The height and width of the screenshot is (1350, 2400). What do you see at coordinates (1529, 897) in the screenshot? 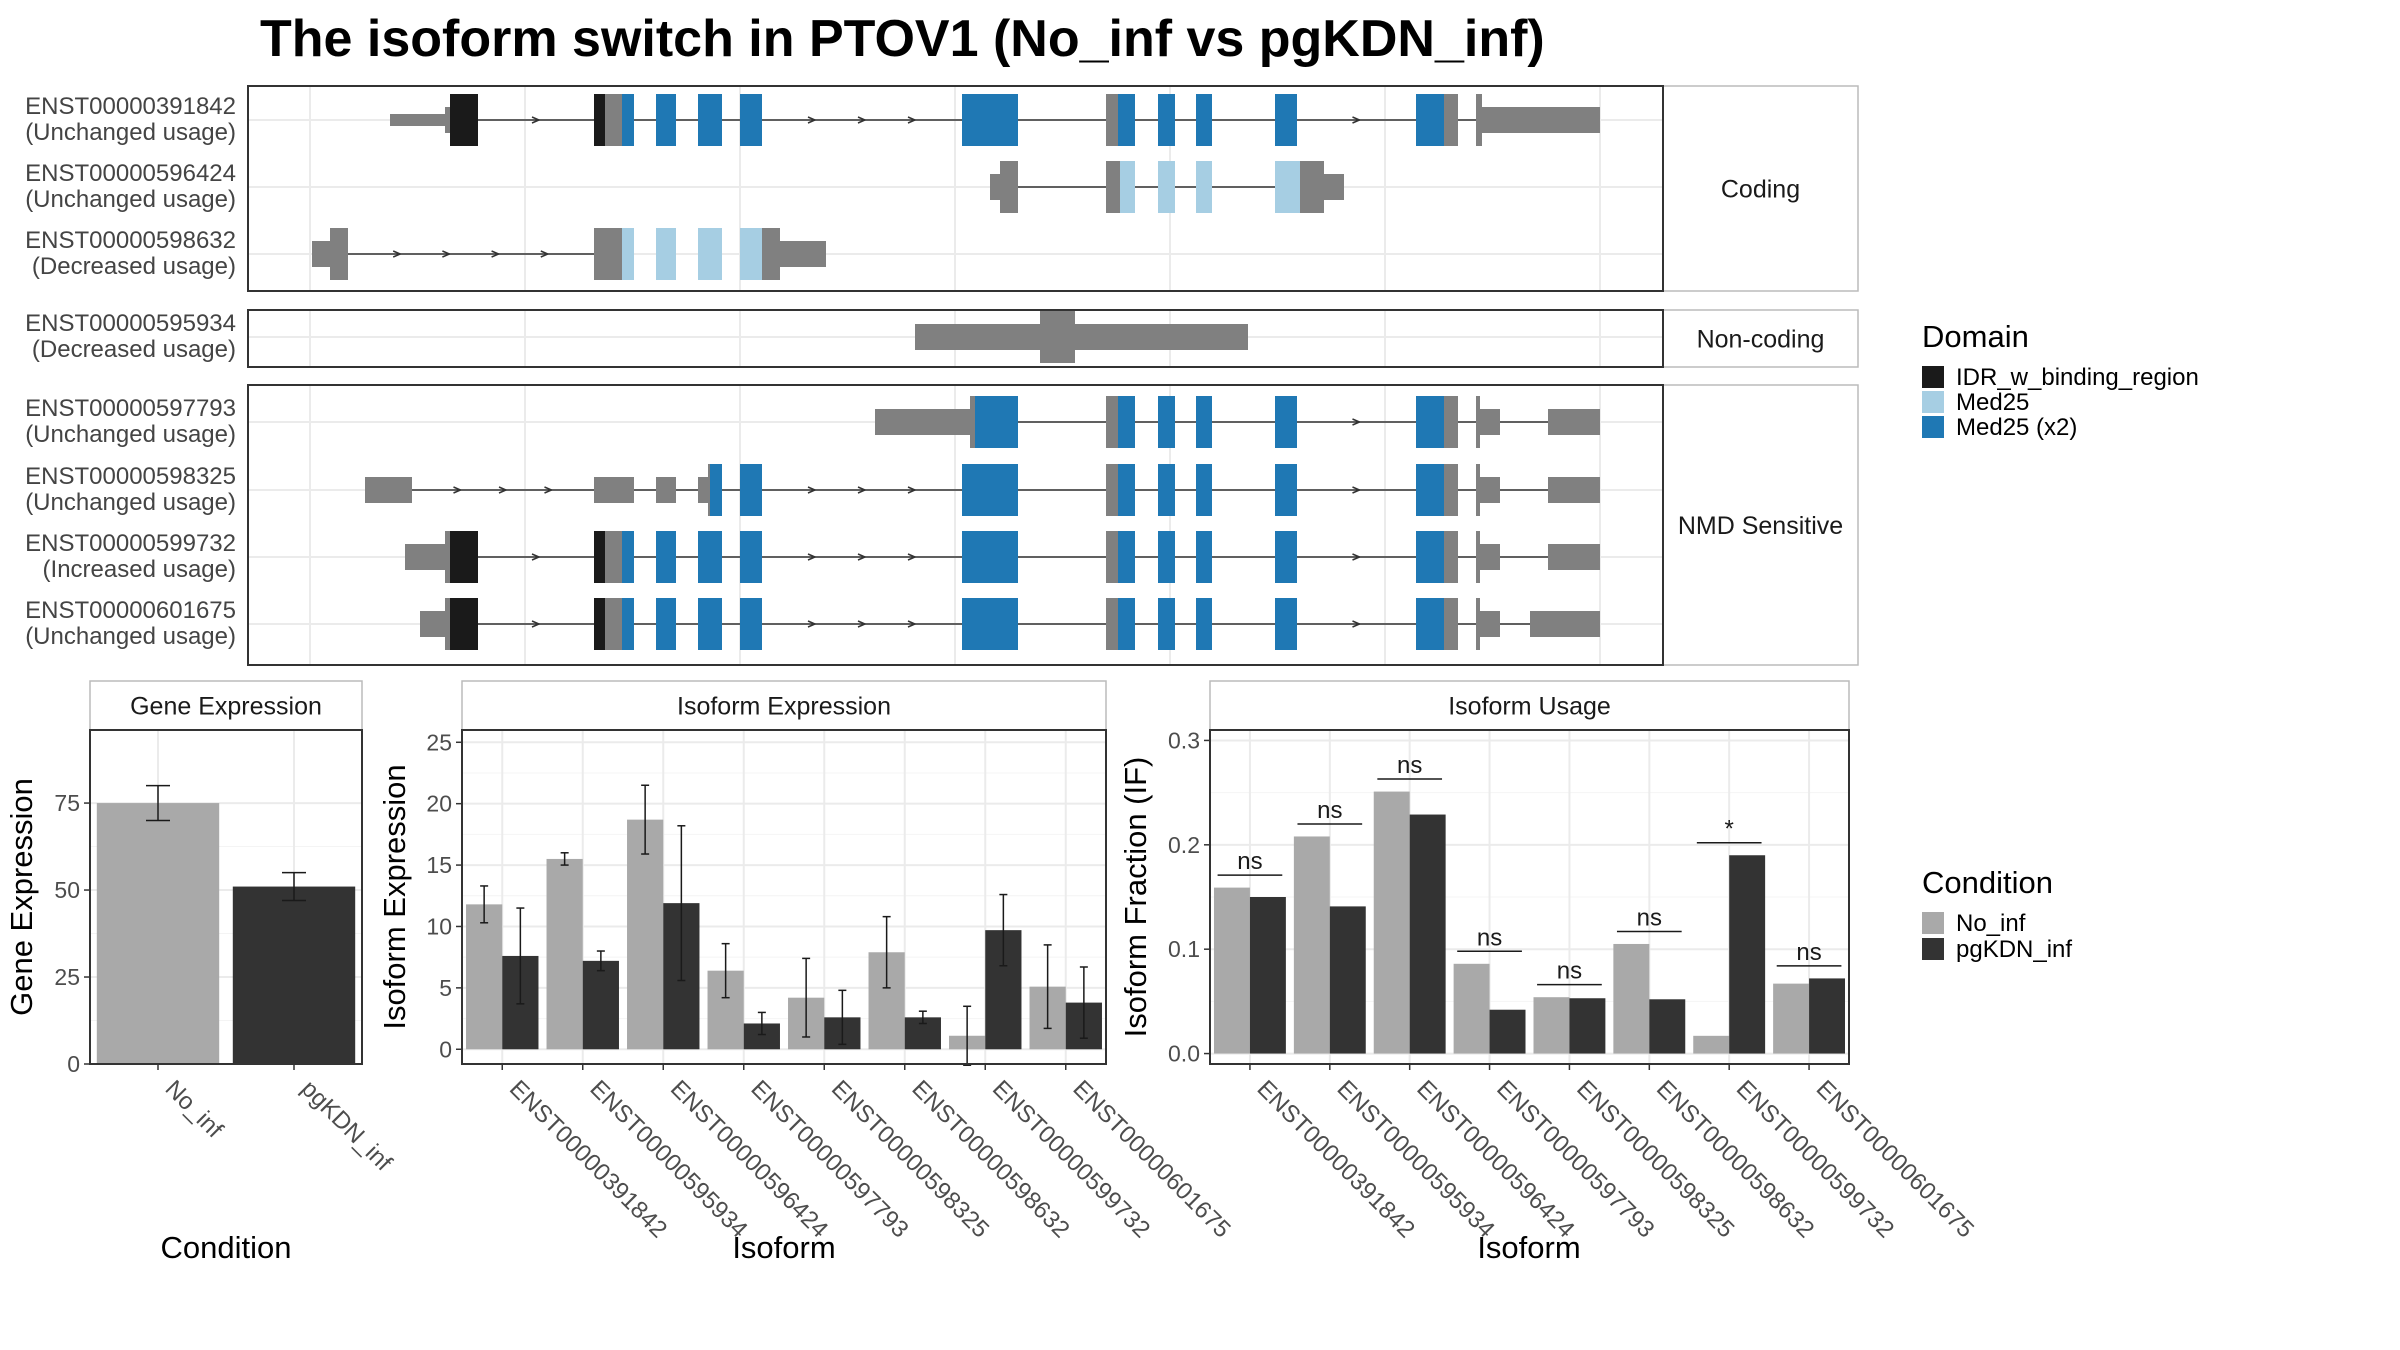
I see `plot-border` at bounding box center [1529, 897].